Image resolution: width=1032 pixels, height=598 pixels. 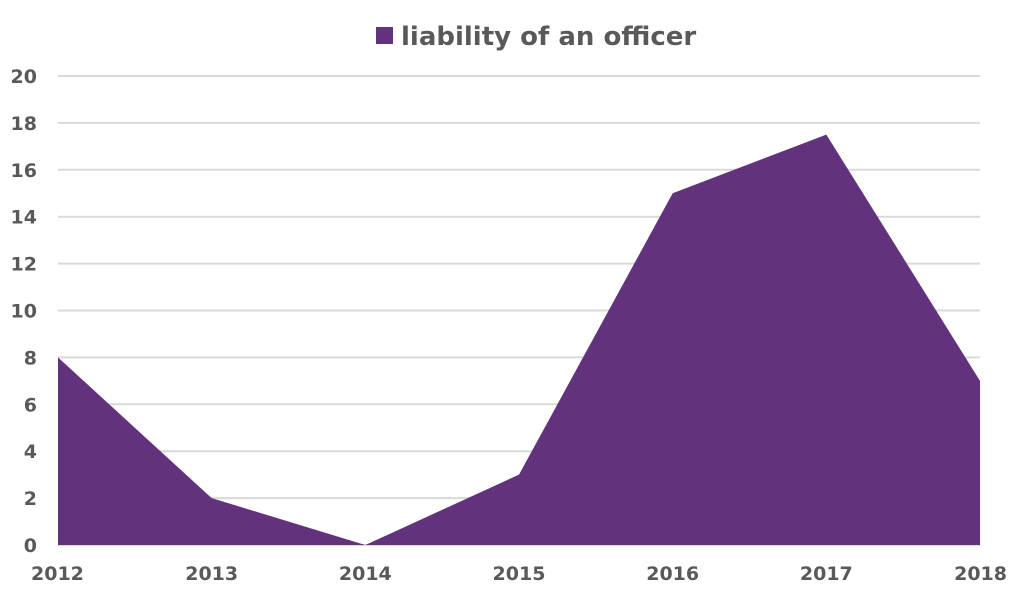 I want to click on legend: liability of an officer, so click(x=536, y=37).